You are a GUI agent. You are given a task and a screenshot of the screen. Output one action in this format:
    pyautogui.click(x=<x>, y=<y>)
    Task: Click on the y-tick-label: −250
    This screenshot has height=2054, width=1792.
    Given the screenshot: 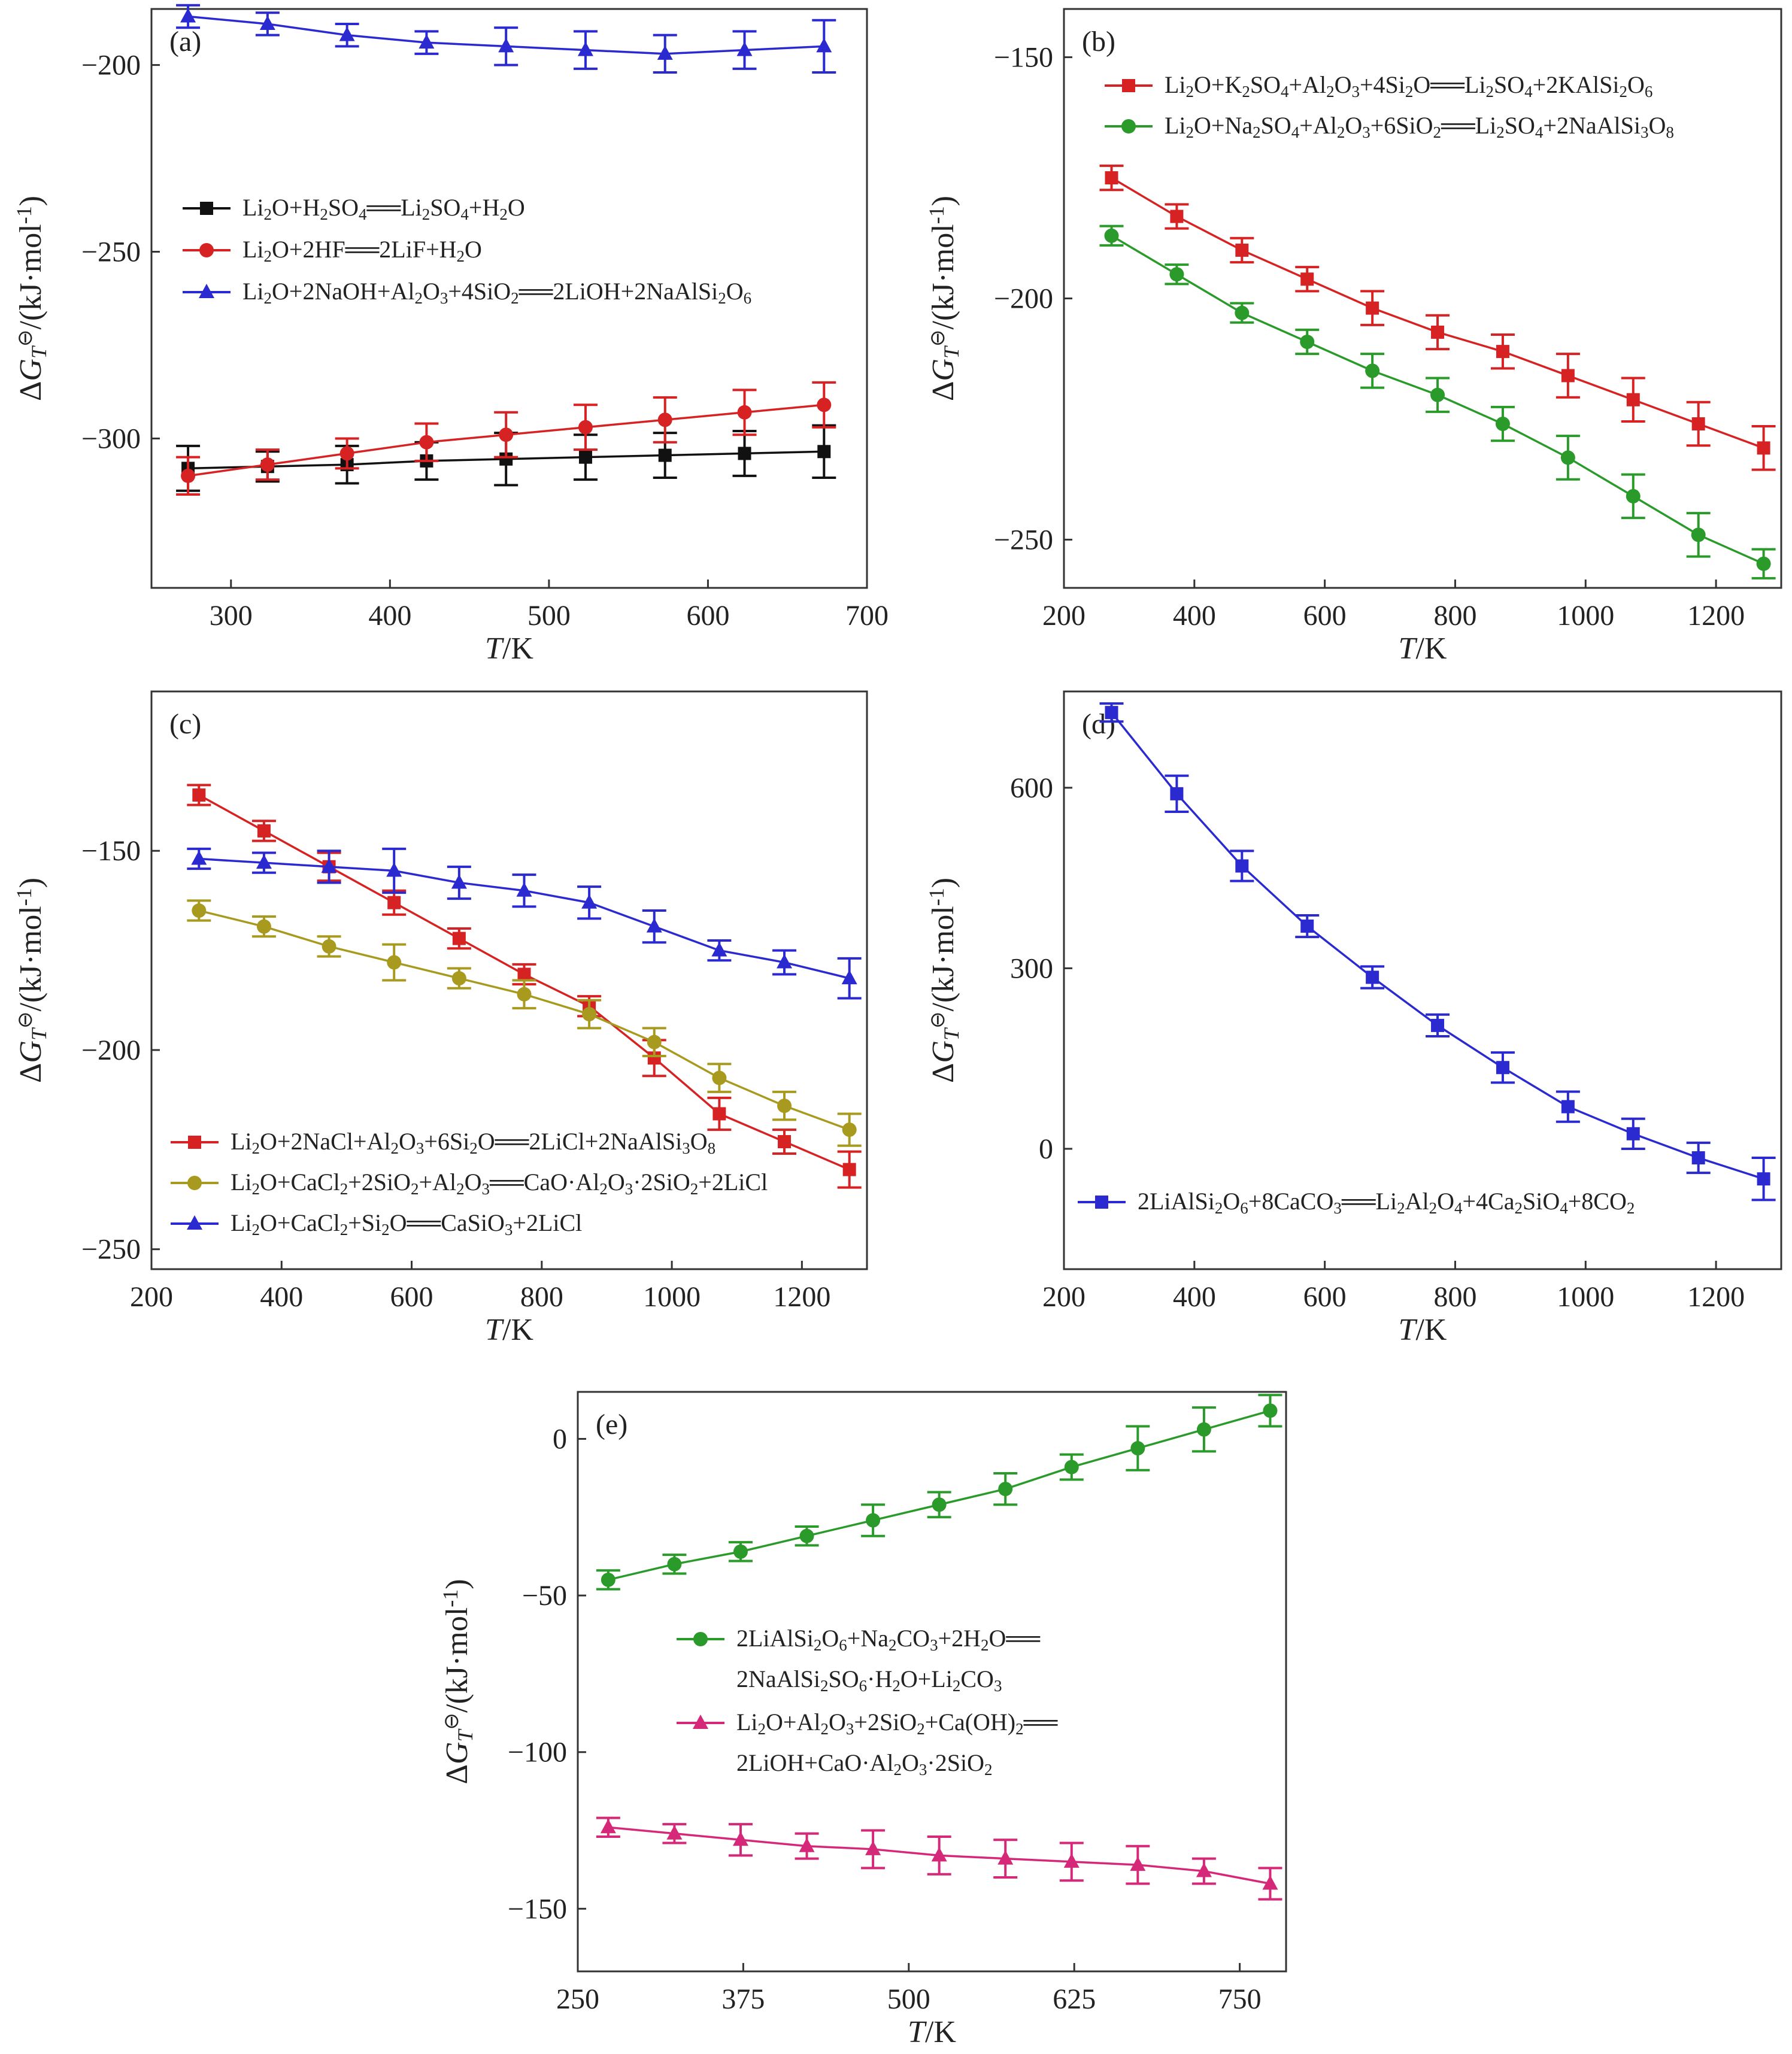 What is the action you would take?
    pyautogui.click(x=111, y=252)
    